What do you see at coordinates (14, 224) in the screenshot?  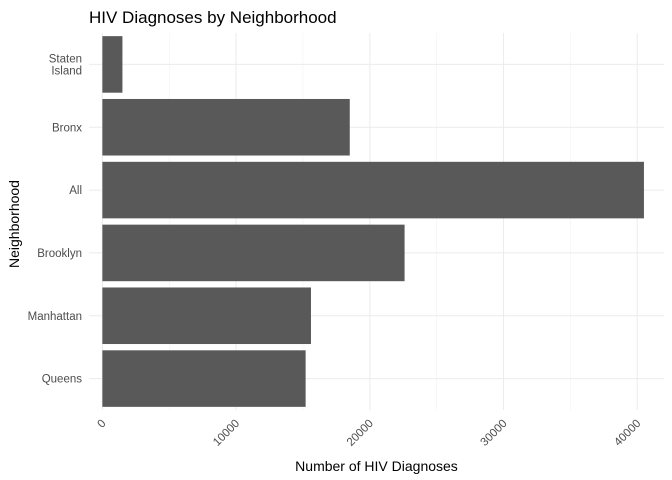 I see `y-axis-title: Neighborhood` at bounding box center [14, 224].